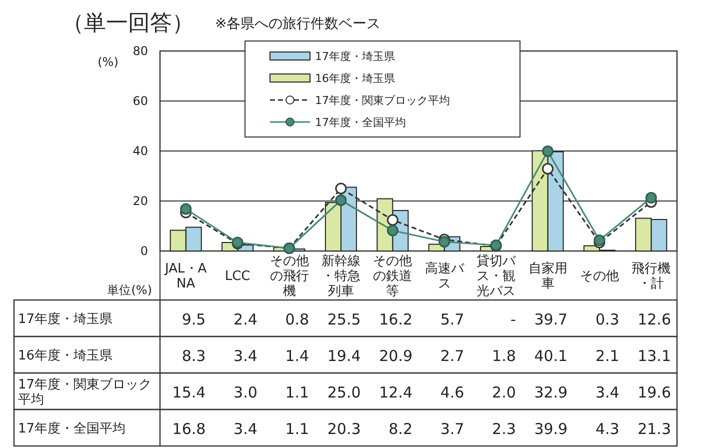  What do you see at coordinates (194, 319) in the screenshot?
I see `data-label: 9.5` at bounding box center [194, 319].